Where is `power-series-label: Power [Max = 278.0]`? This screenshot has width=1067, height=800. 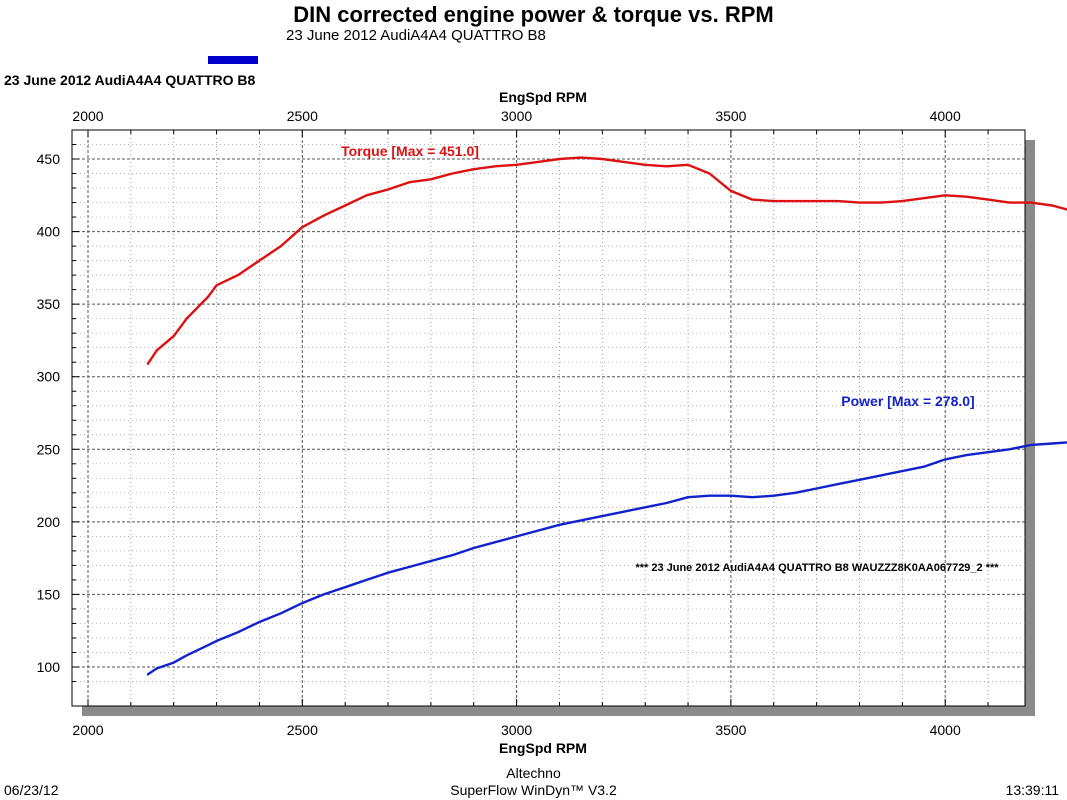 power-series-label: Power [Max = 278.0] is located at coordinates (907, 401).